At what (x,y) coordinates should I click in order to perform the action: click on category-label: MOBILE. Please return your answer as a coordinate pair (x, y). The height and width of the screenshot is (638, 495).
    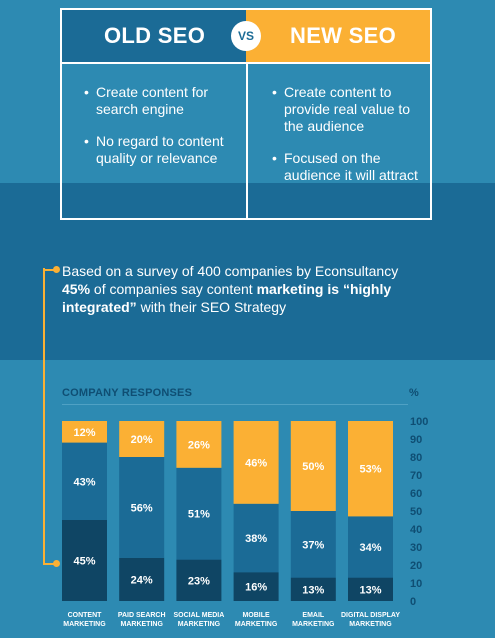
    Looking at the image, I should click on (256, 615).